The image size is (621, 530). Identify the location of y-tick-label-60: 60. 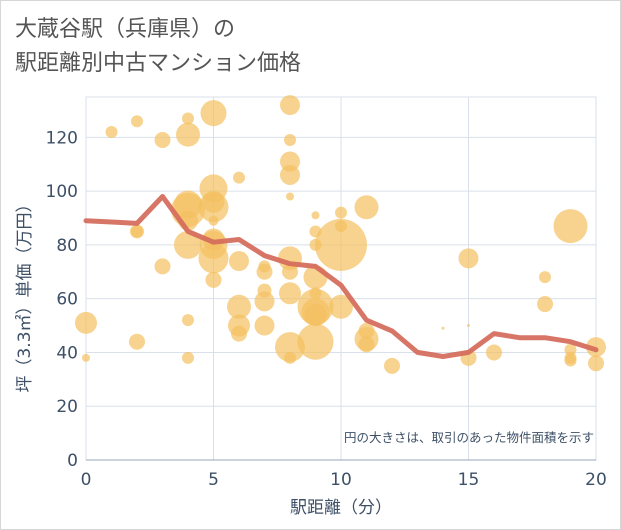
(67, 300).